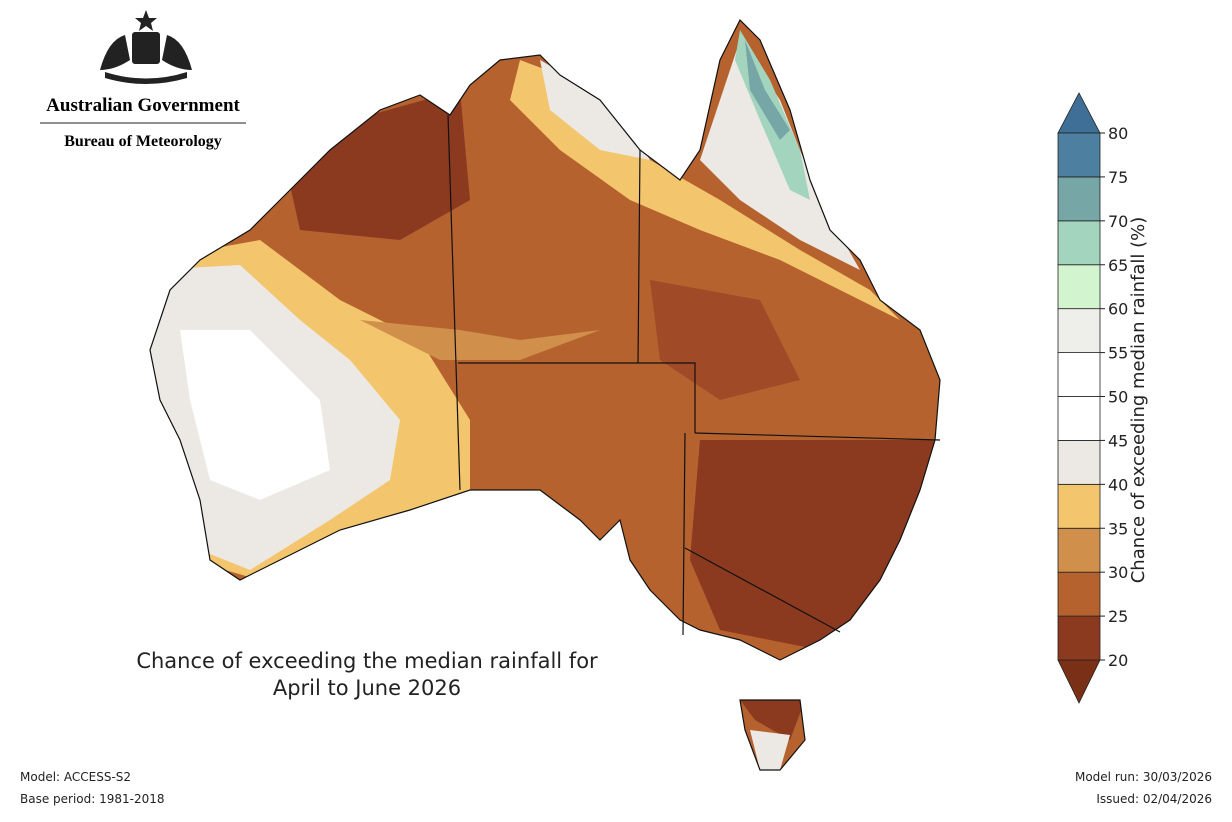  Describe the element at coordinates (1154, 799) in the screenshot. I see `issued: Issued: 02/04/2026` at that location.